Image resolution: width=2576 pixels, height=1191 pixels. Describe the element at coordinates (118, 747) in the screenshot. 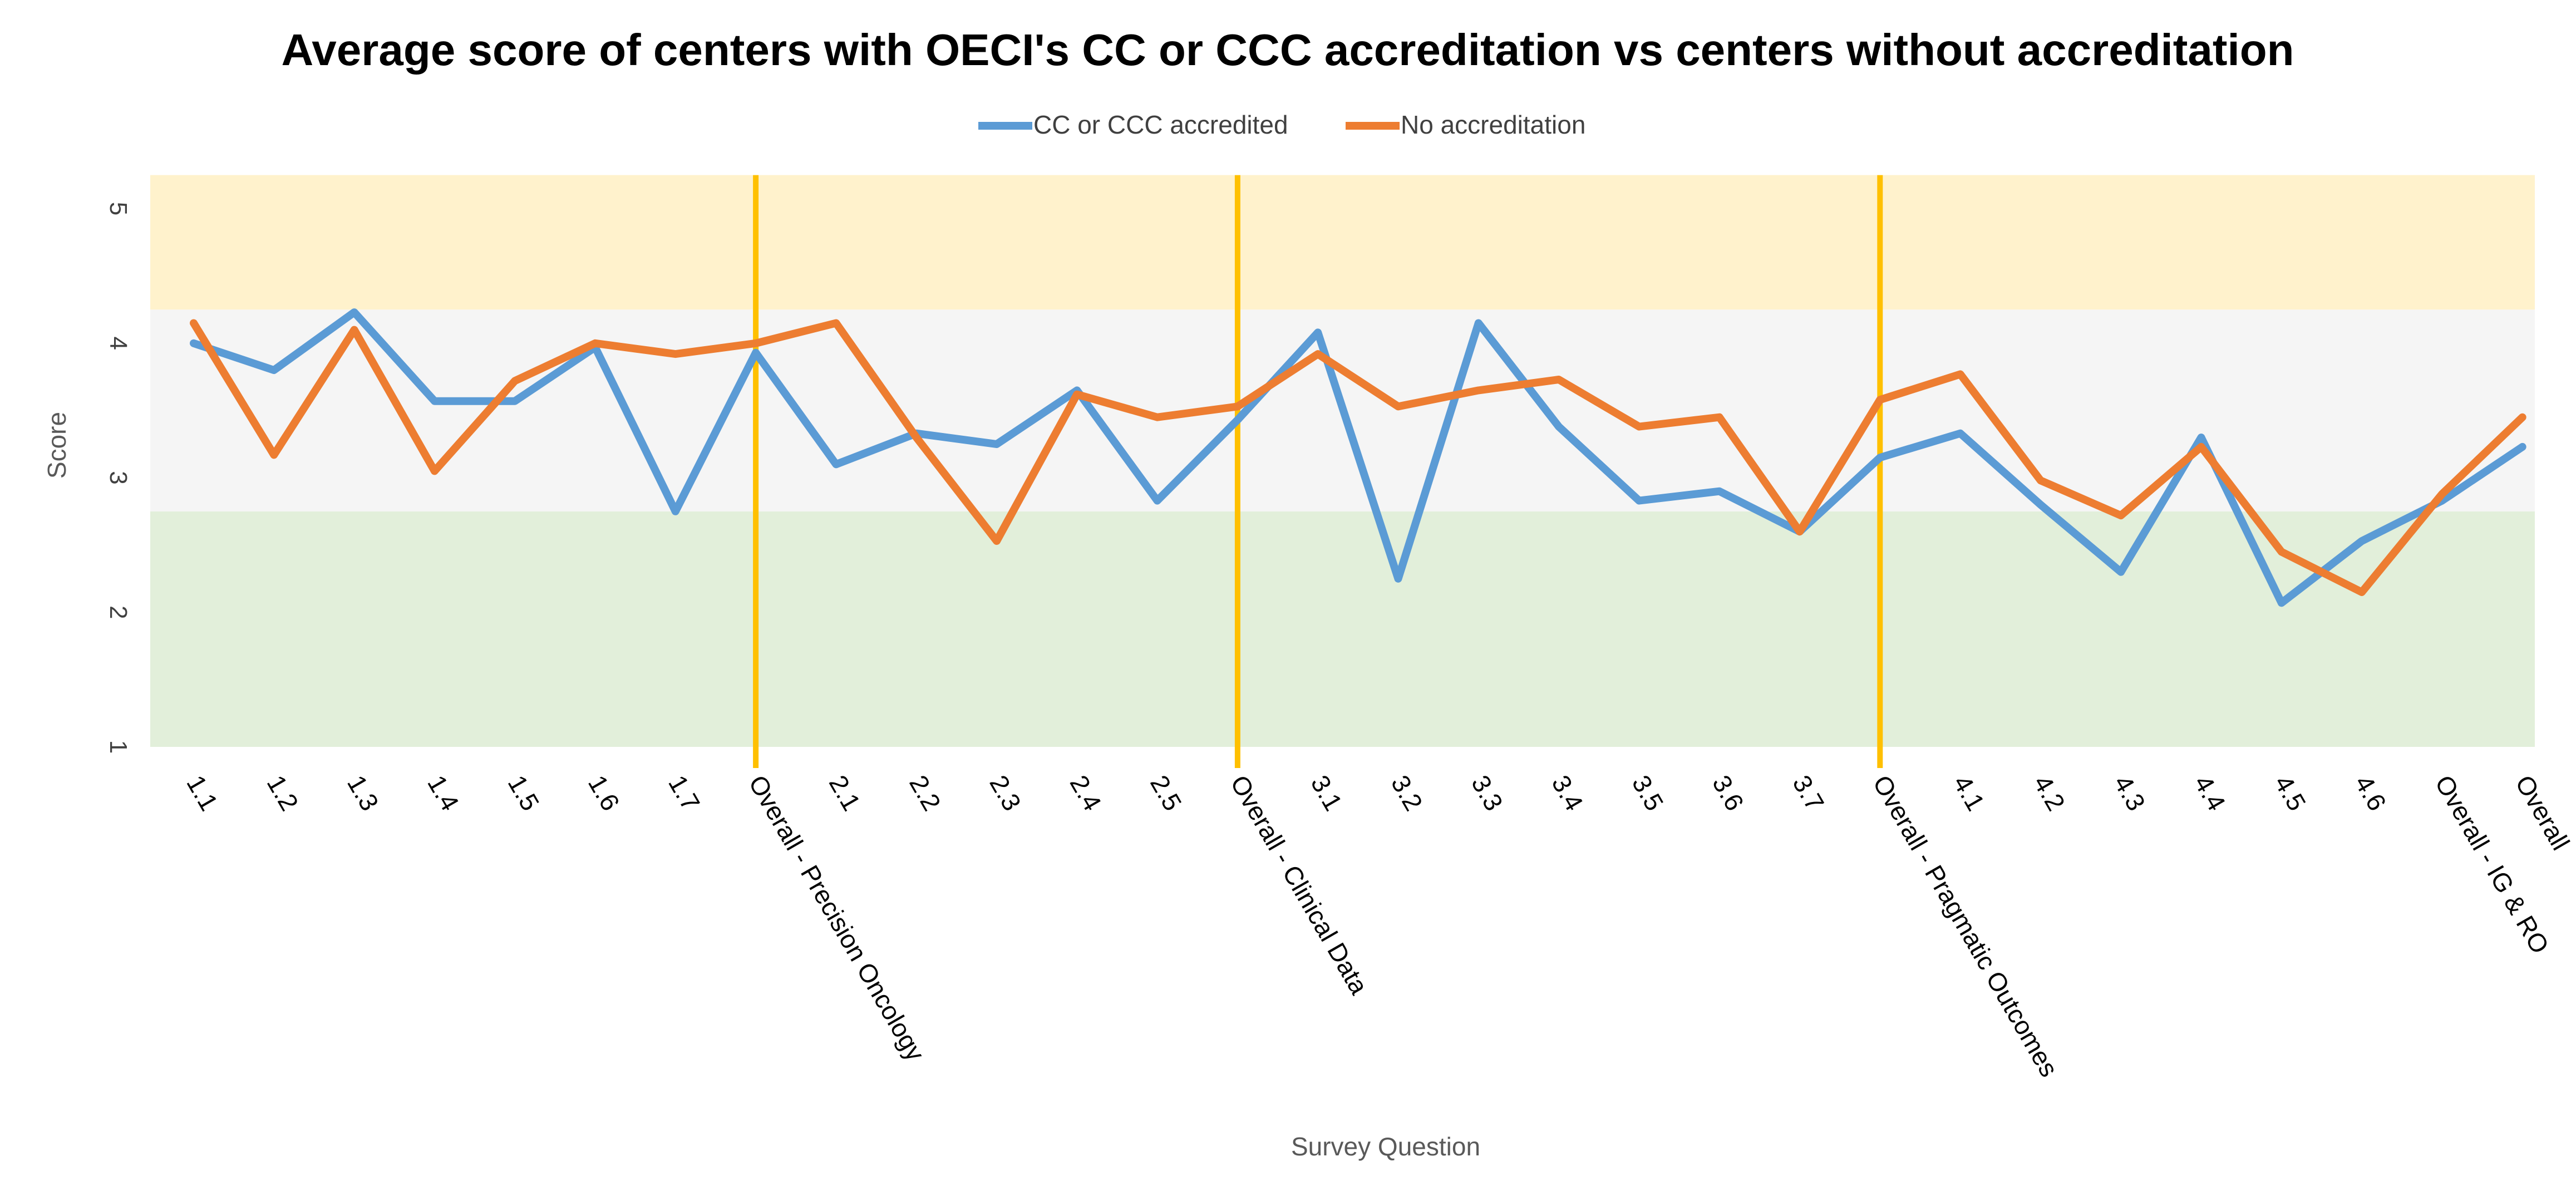

I see `y-tick-label: 1` at that location.